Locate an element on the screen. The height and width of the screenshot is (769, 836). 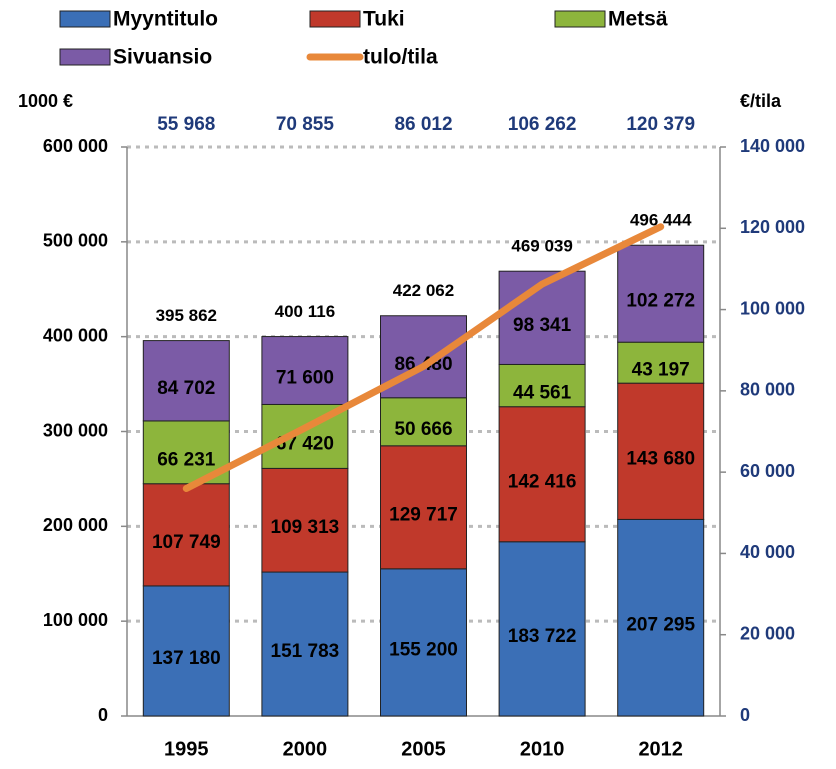
legend-label: Myyntitulo is located at coordinates (165, 19).